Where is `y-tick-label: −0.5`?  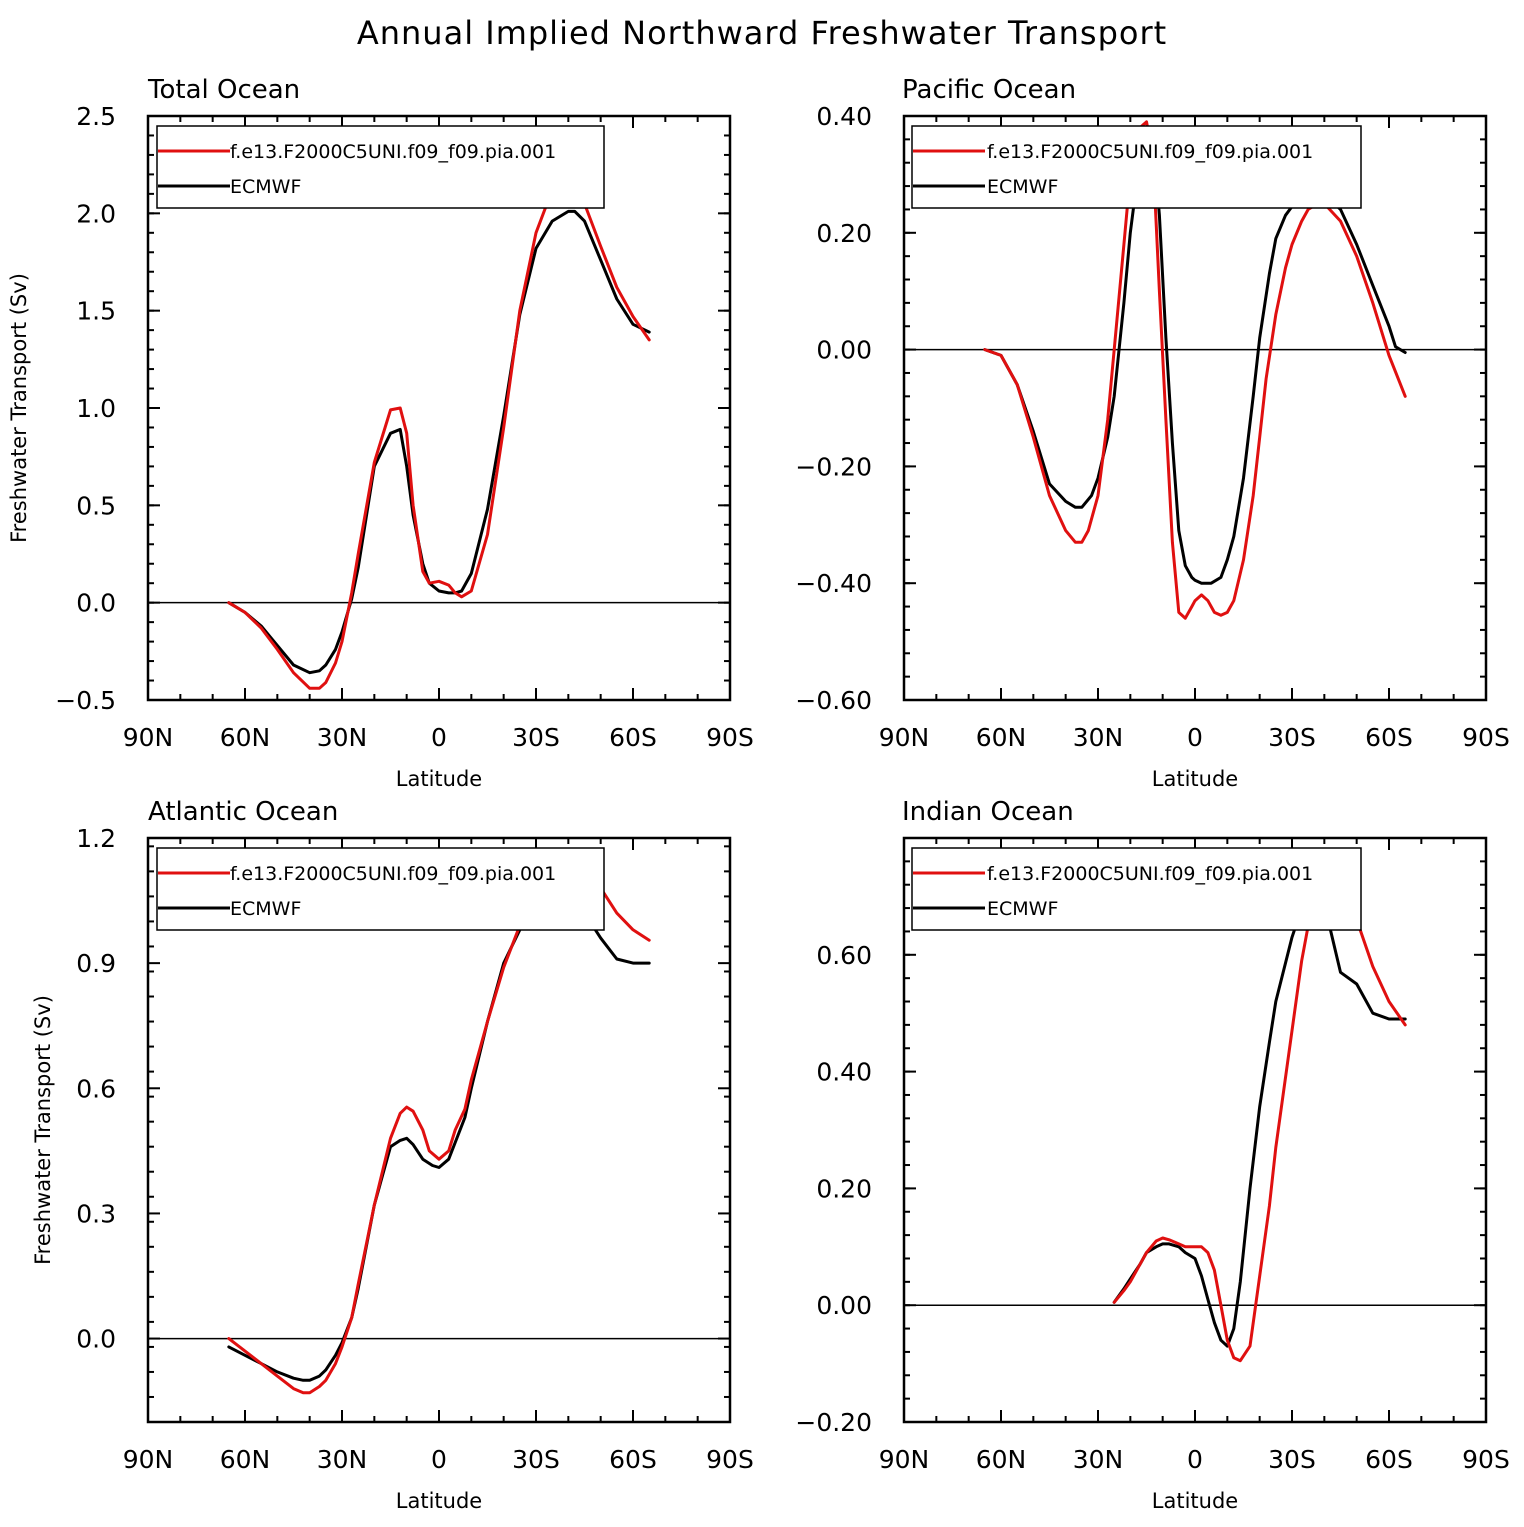
y-tick-label: −0.5 is located at coordinates (85, 700).